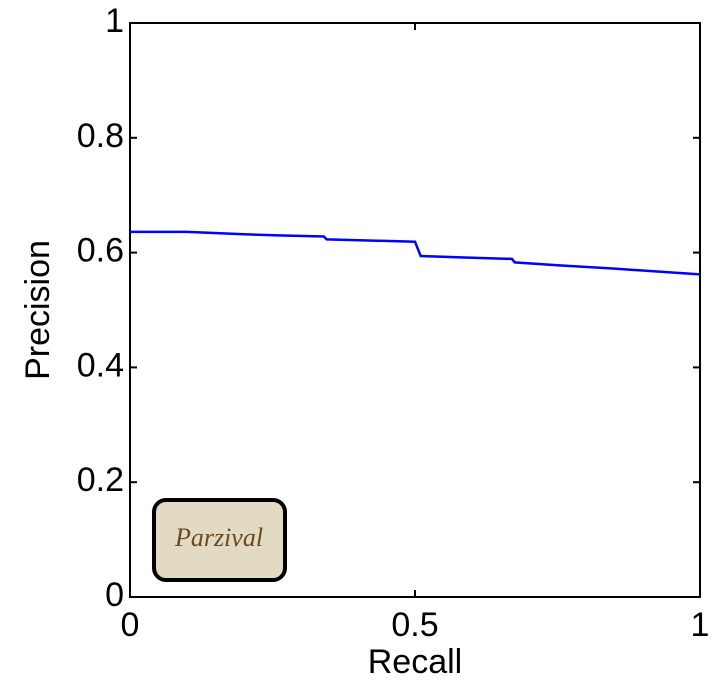  I want to click on x-tick-label: 1, so click(700, 625).